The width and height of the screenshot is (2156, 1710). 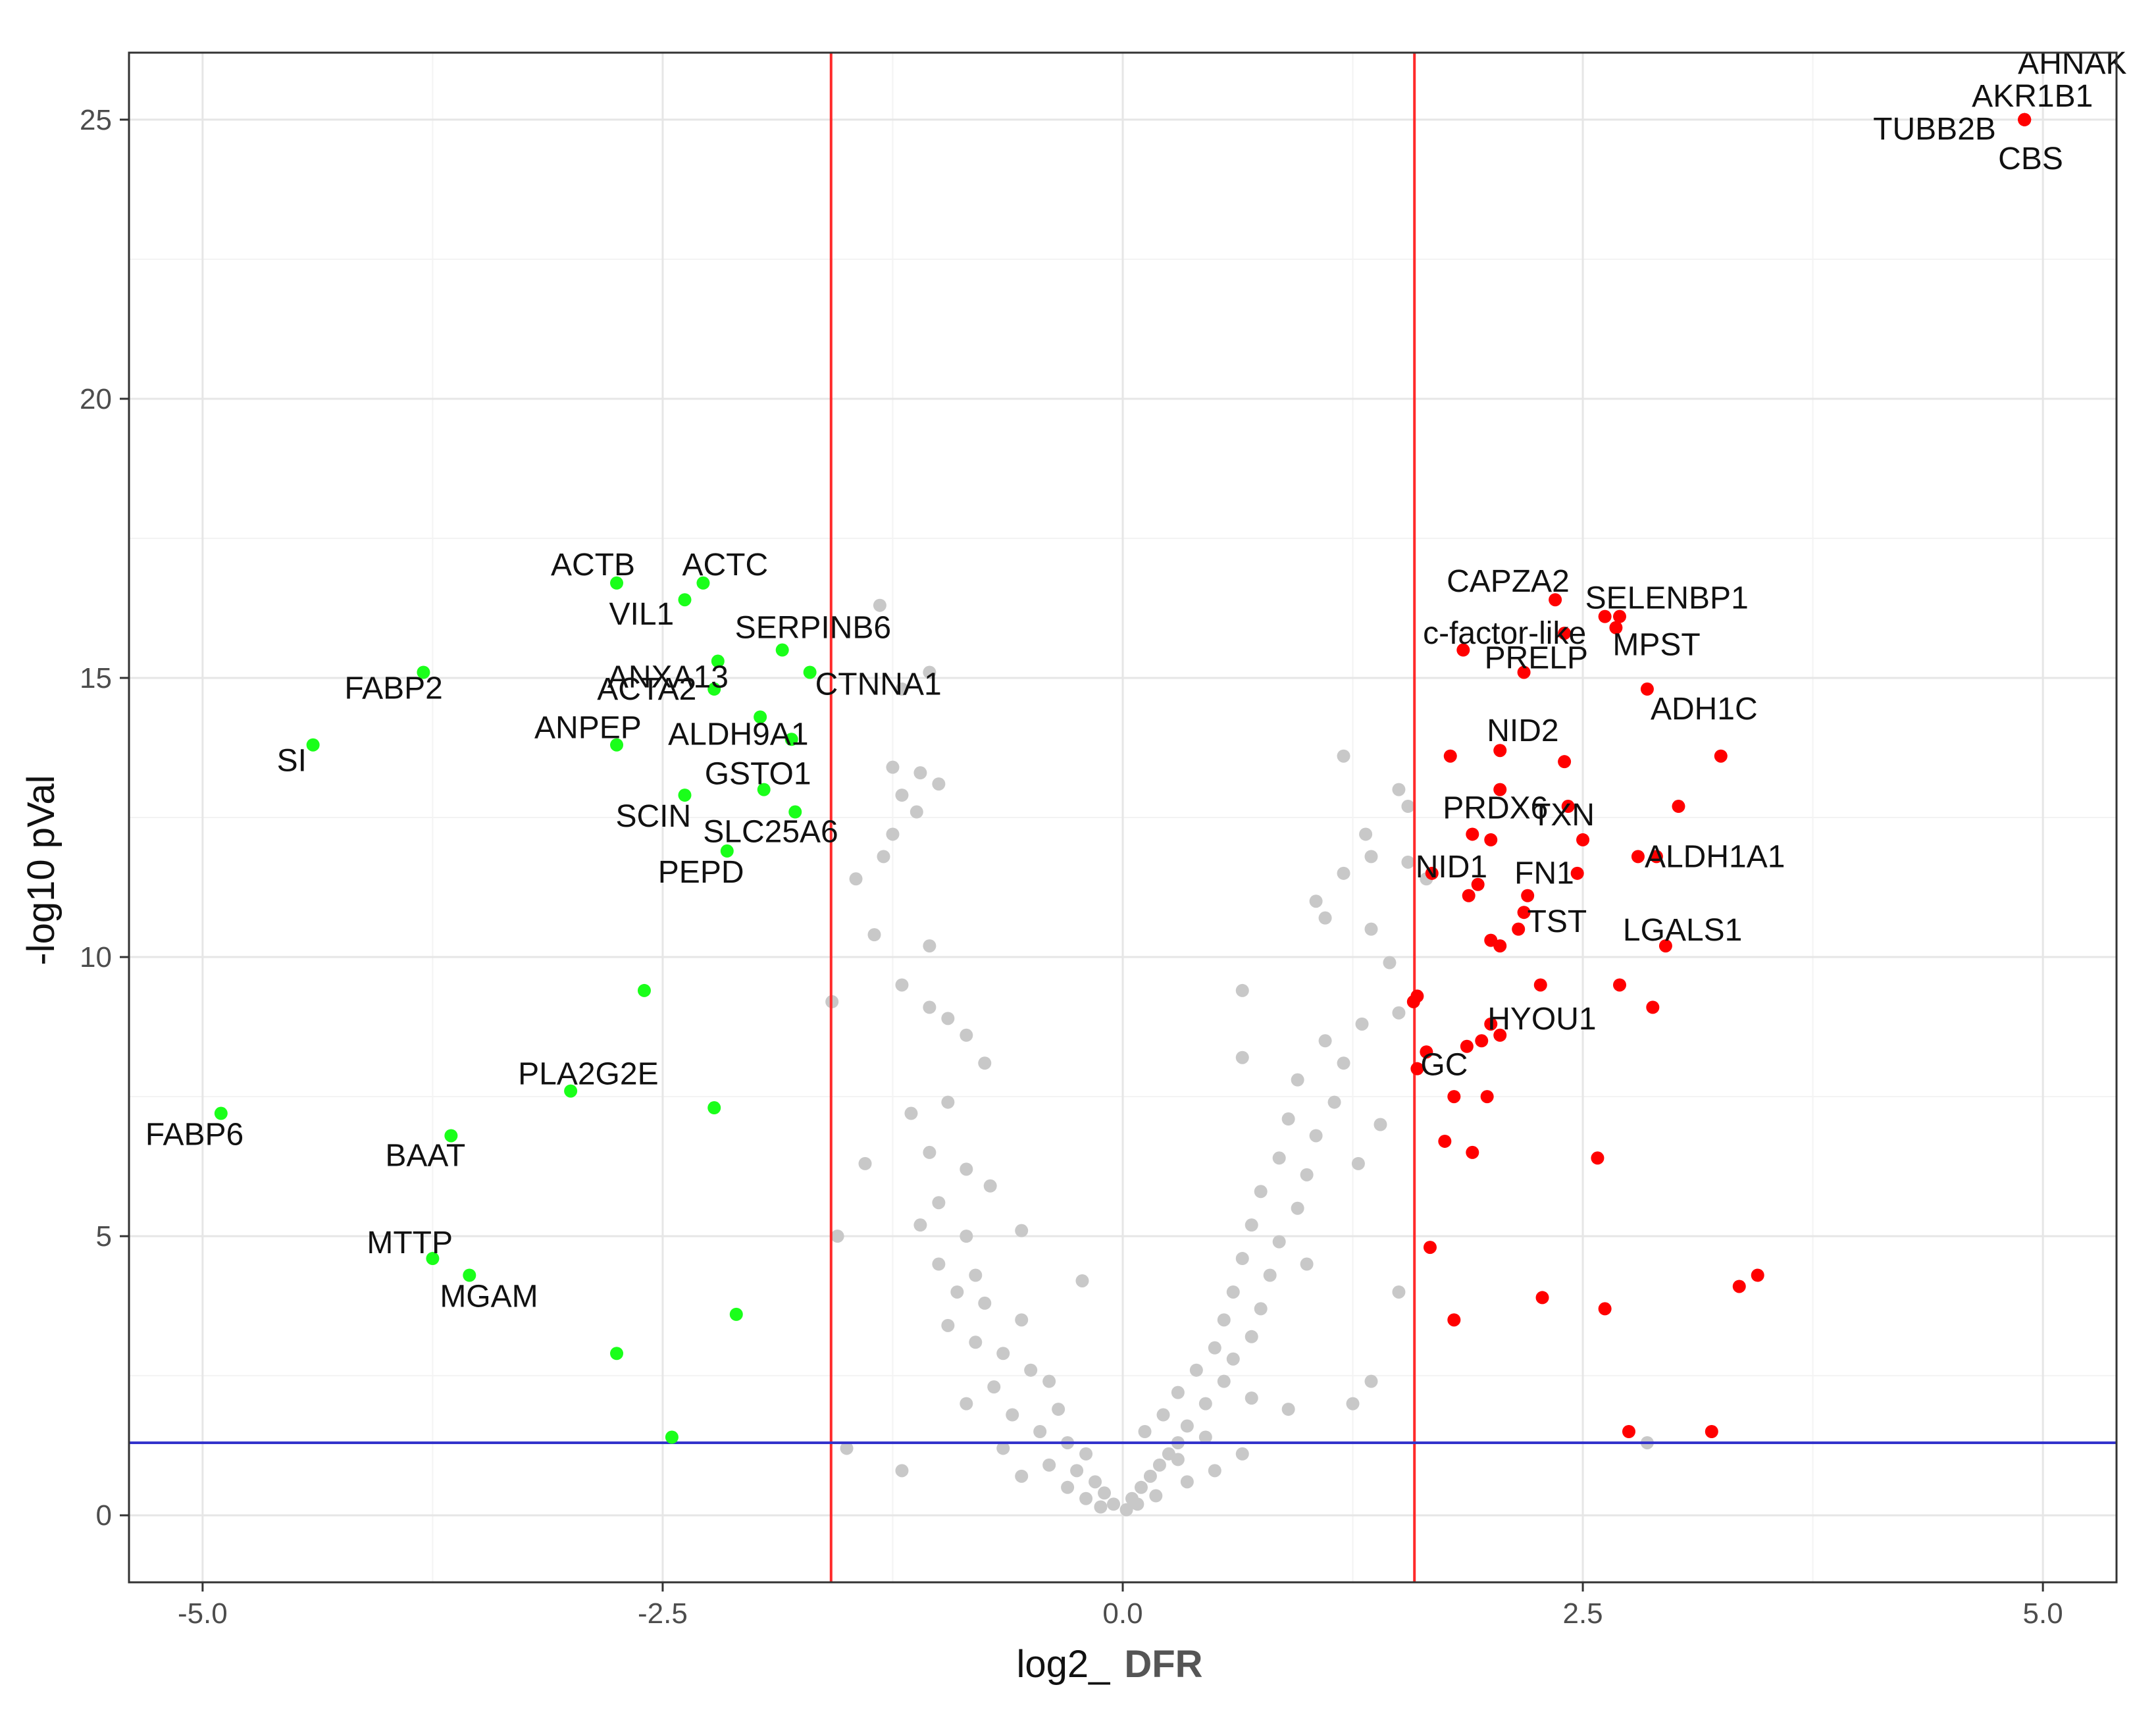 I want to click on gene-label: TST, so click(x=1557, y=921).